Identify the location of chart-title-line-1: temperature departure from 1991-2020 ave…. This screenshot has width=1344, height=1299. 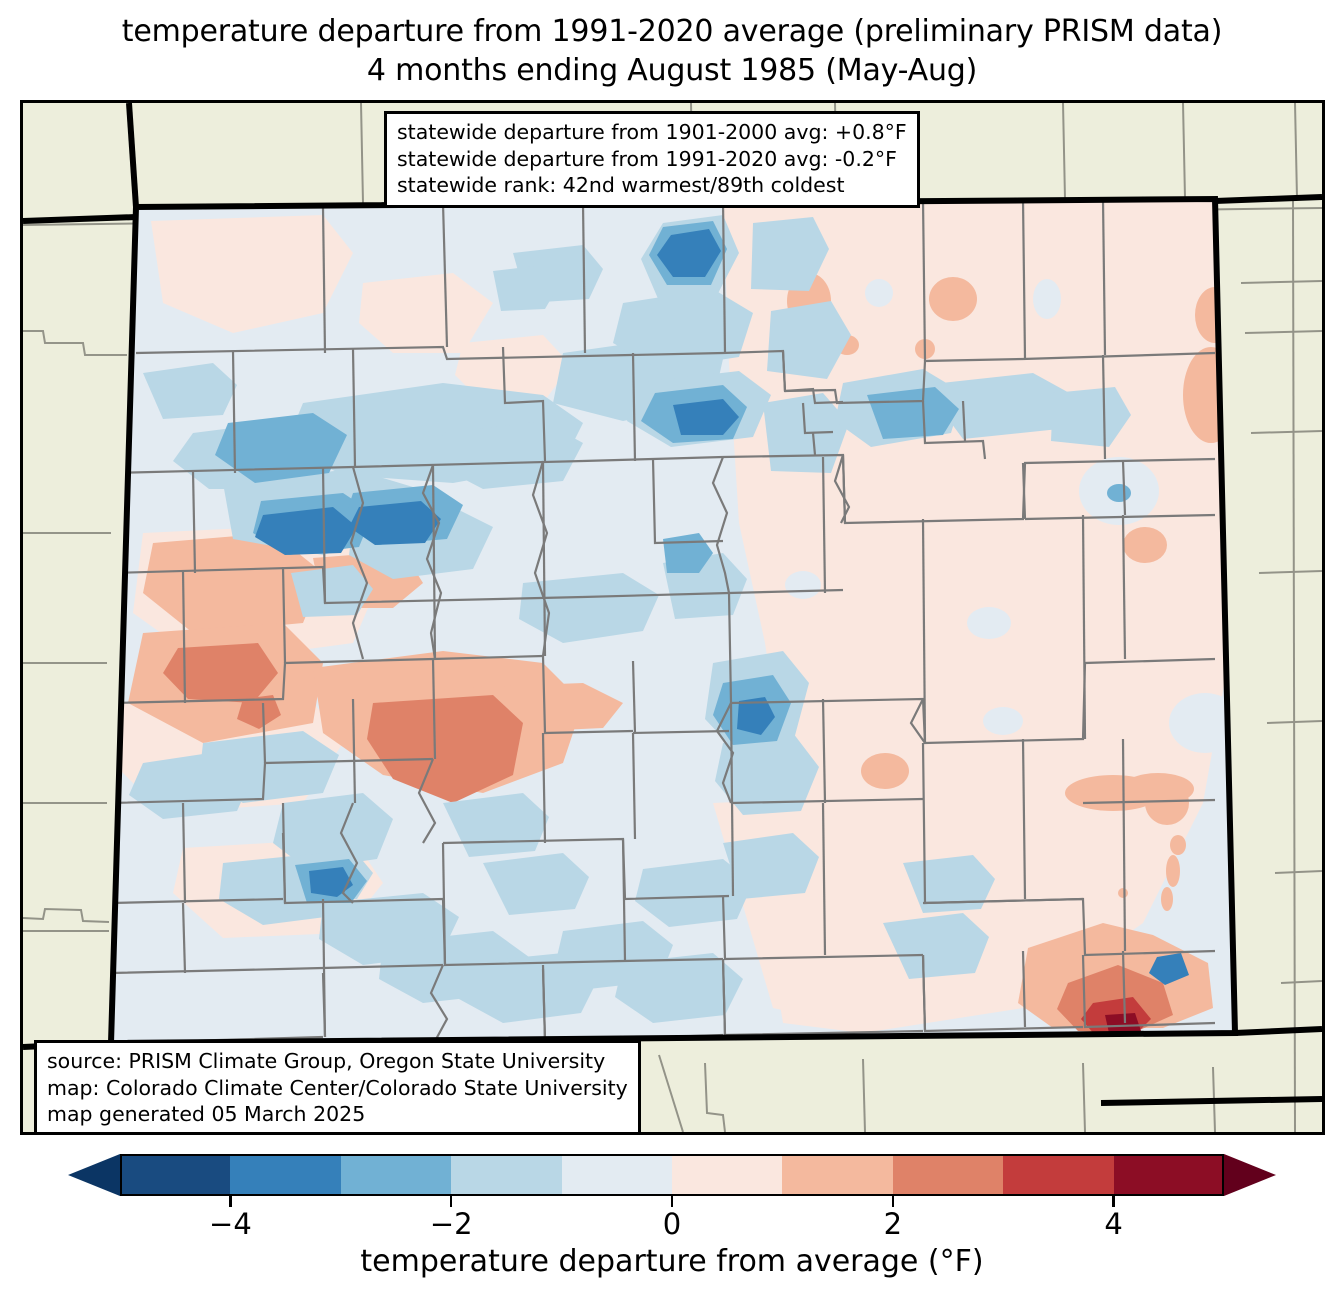
(672, 31).